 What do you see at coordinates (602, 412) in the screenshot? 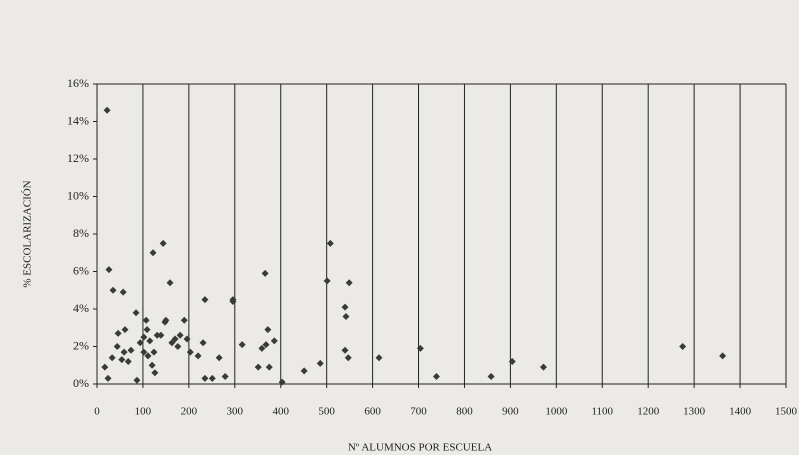
I see `x-tick-label: 1100` at bounding box center [602, 412].